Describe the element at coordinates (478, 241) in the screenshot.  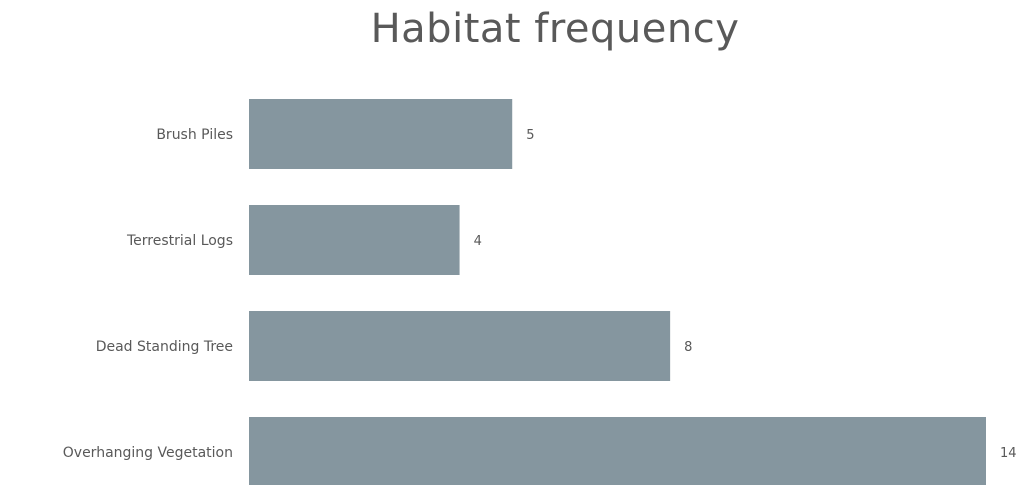
I see `value-label-terrestrial-logs: 4` at that location.